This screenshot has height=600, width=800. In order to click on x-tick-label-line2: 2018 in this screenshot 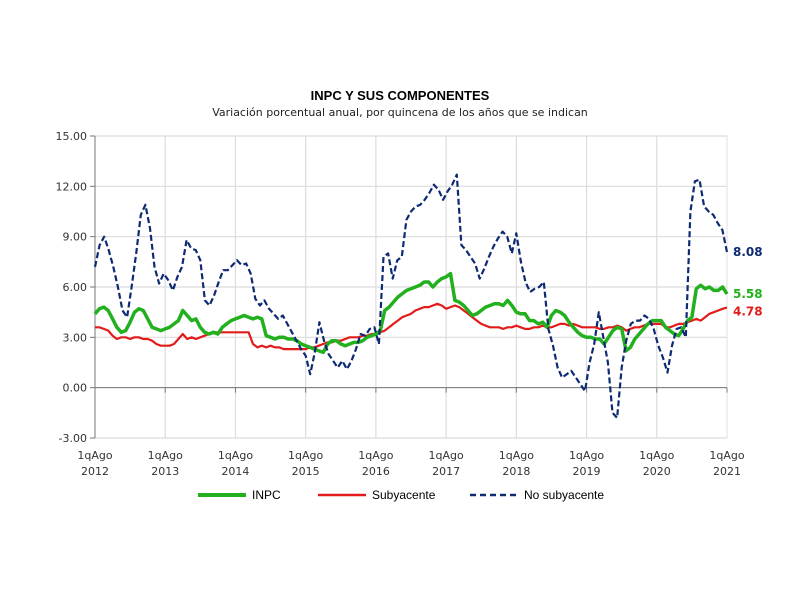, I will do `click(516, 471)`.